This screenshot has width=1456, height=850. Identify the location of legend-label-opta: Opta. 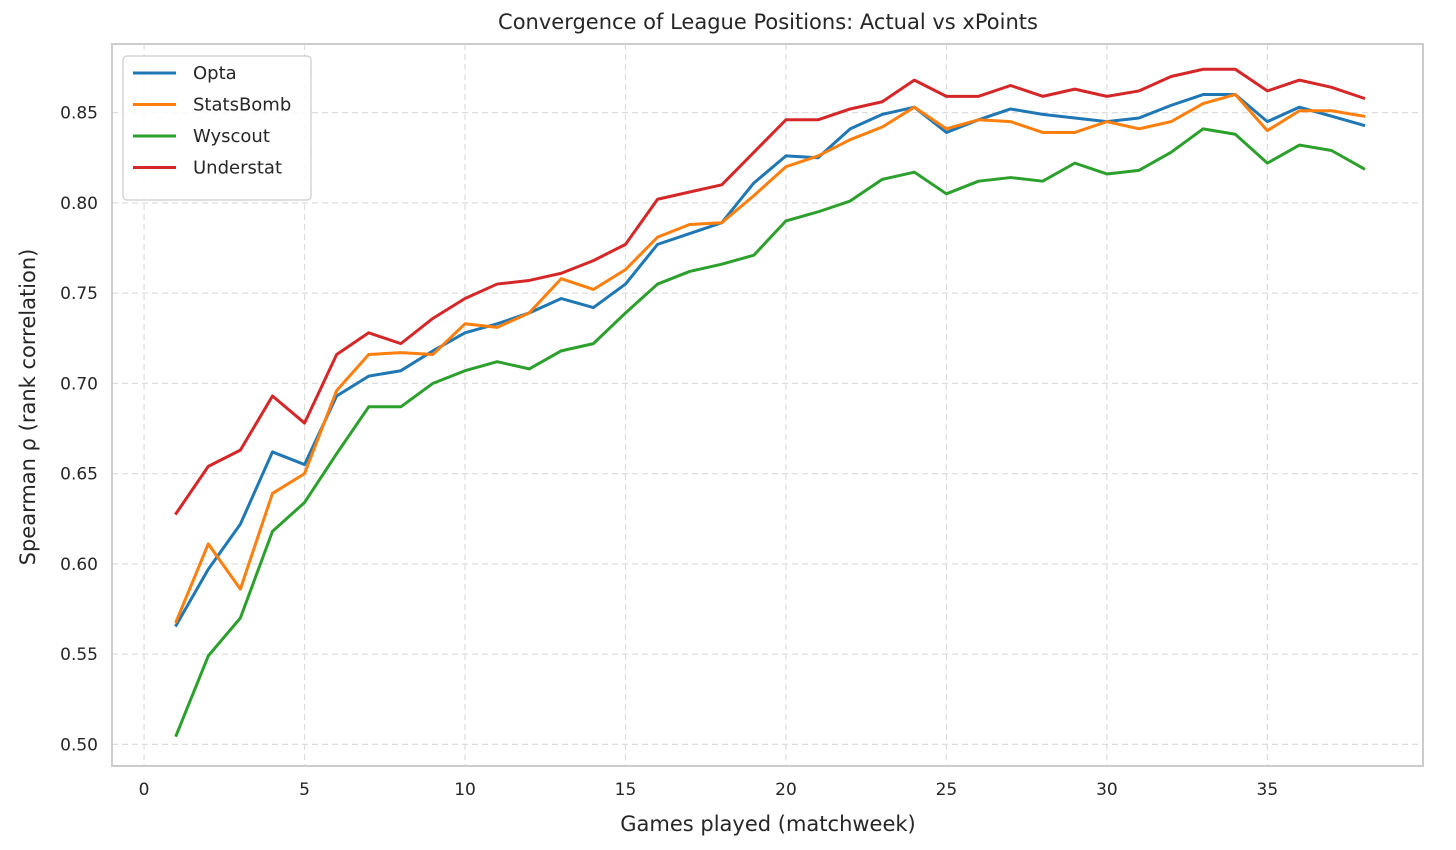
(215, 73).